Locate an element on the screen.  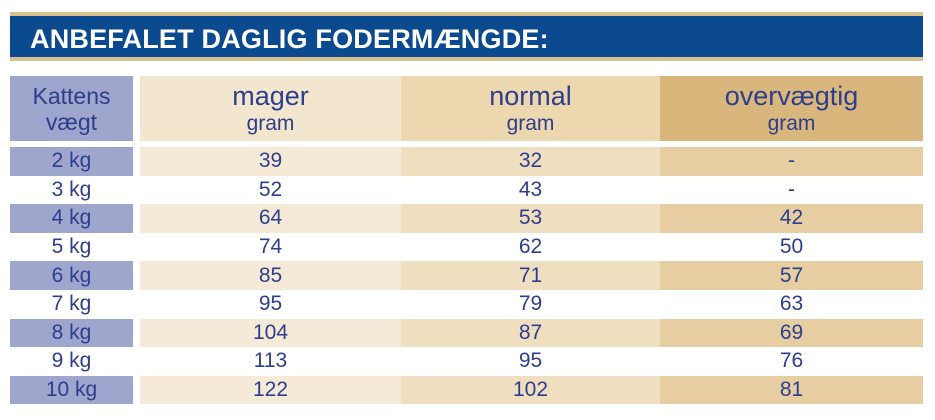
table-row: 2 kg 39 32 - is located at coordinates (466, 161).